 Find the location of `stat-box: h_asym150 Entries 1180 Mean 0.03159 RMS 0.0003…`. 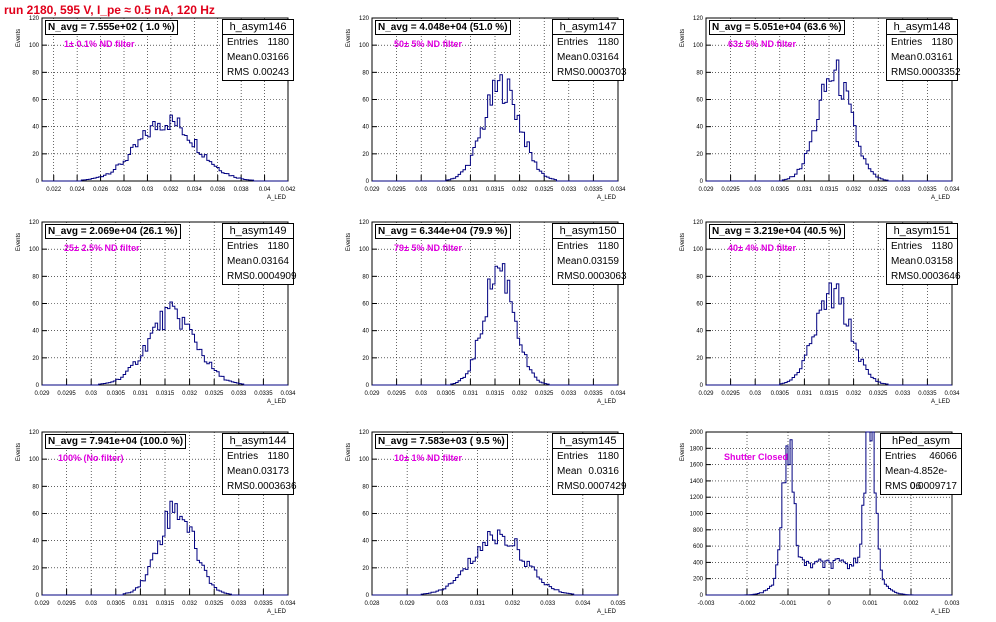

stat-box: h_asym150 Entries 1180 Mean 0.03159 RMS 0.0003… is located at coordinates (589, 254).